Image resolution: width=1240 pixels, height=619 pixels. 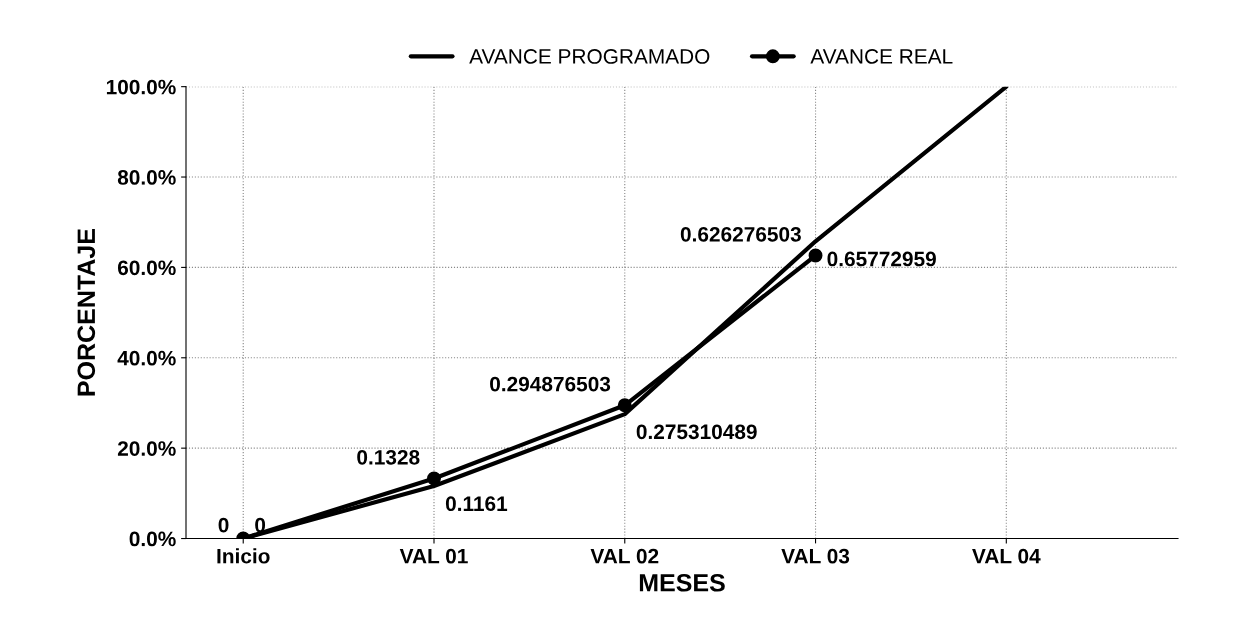 What do you see at coordinates (815, 556) in the screenshot?
I see `x-tick-label: VAL 03` at bounding box center [815, 556].